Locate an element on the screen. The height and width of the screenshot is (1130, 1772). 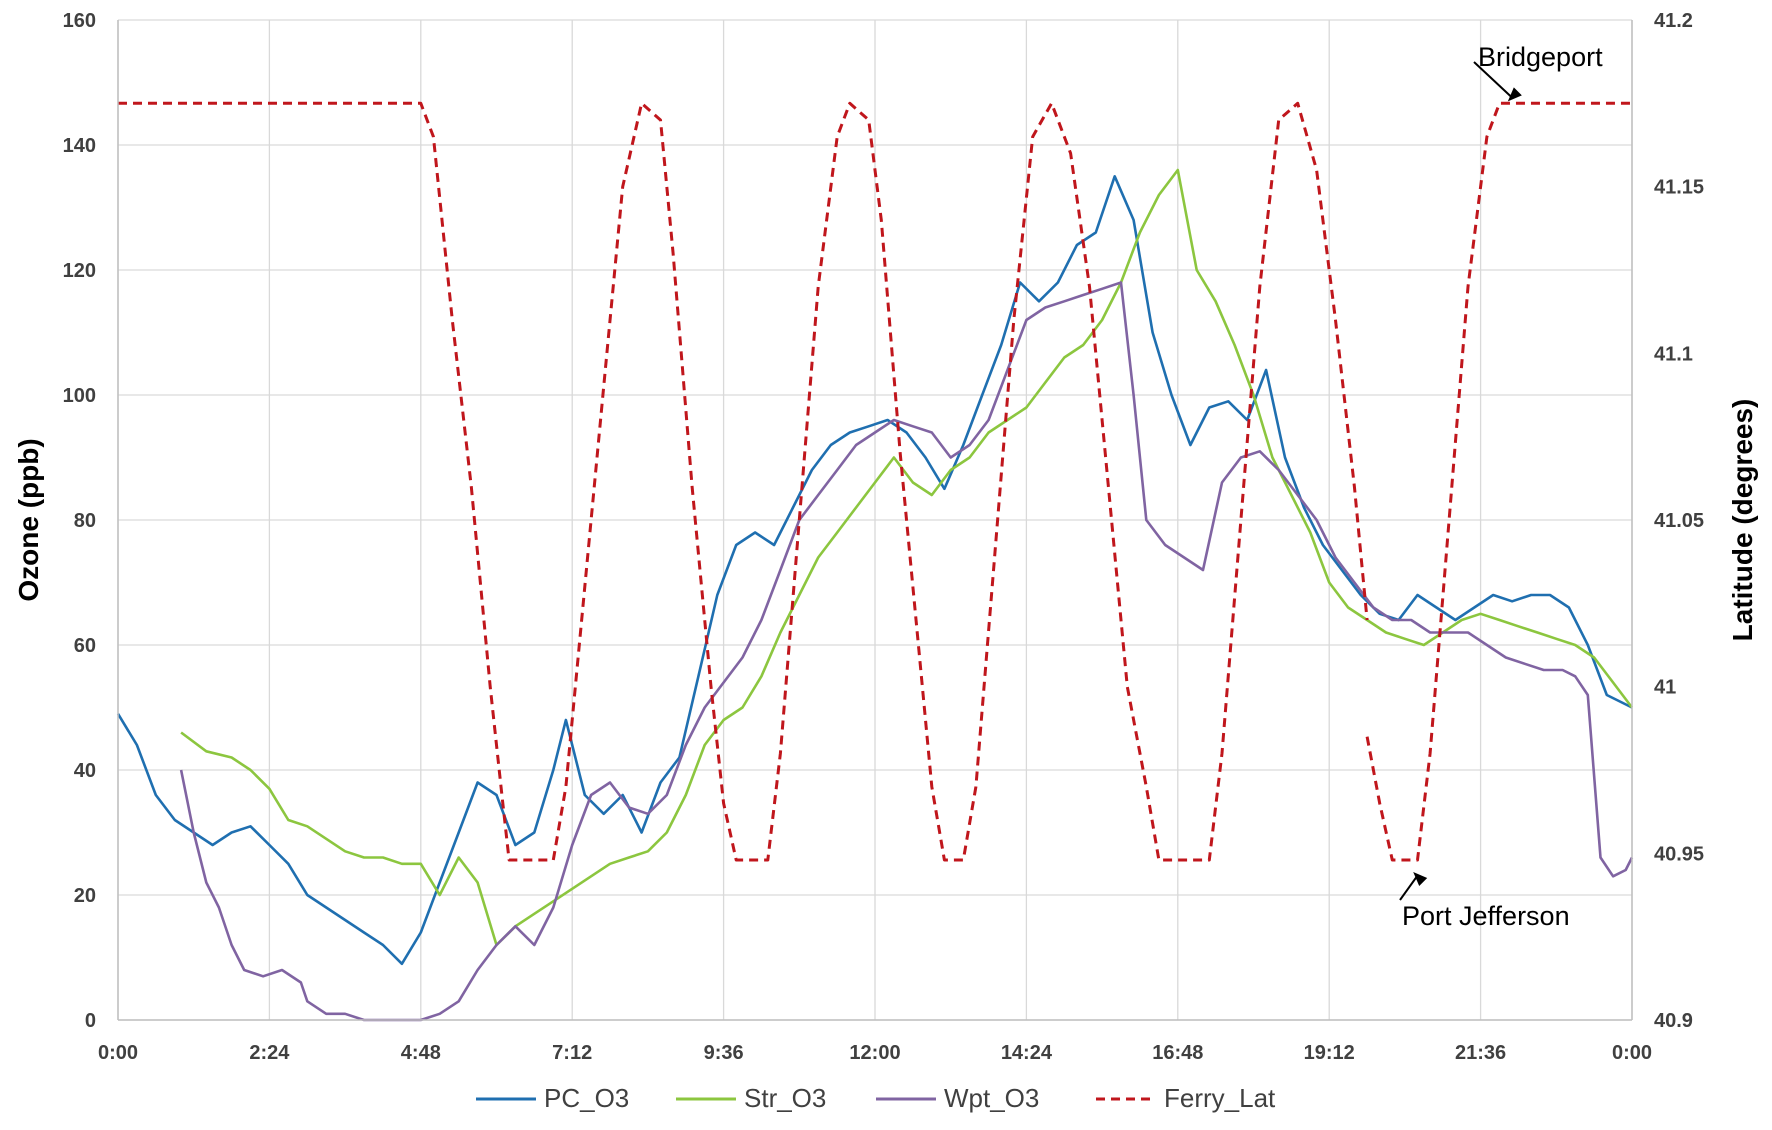
y-tick-label-left: 160 is located at coordinates (79, 21).